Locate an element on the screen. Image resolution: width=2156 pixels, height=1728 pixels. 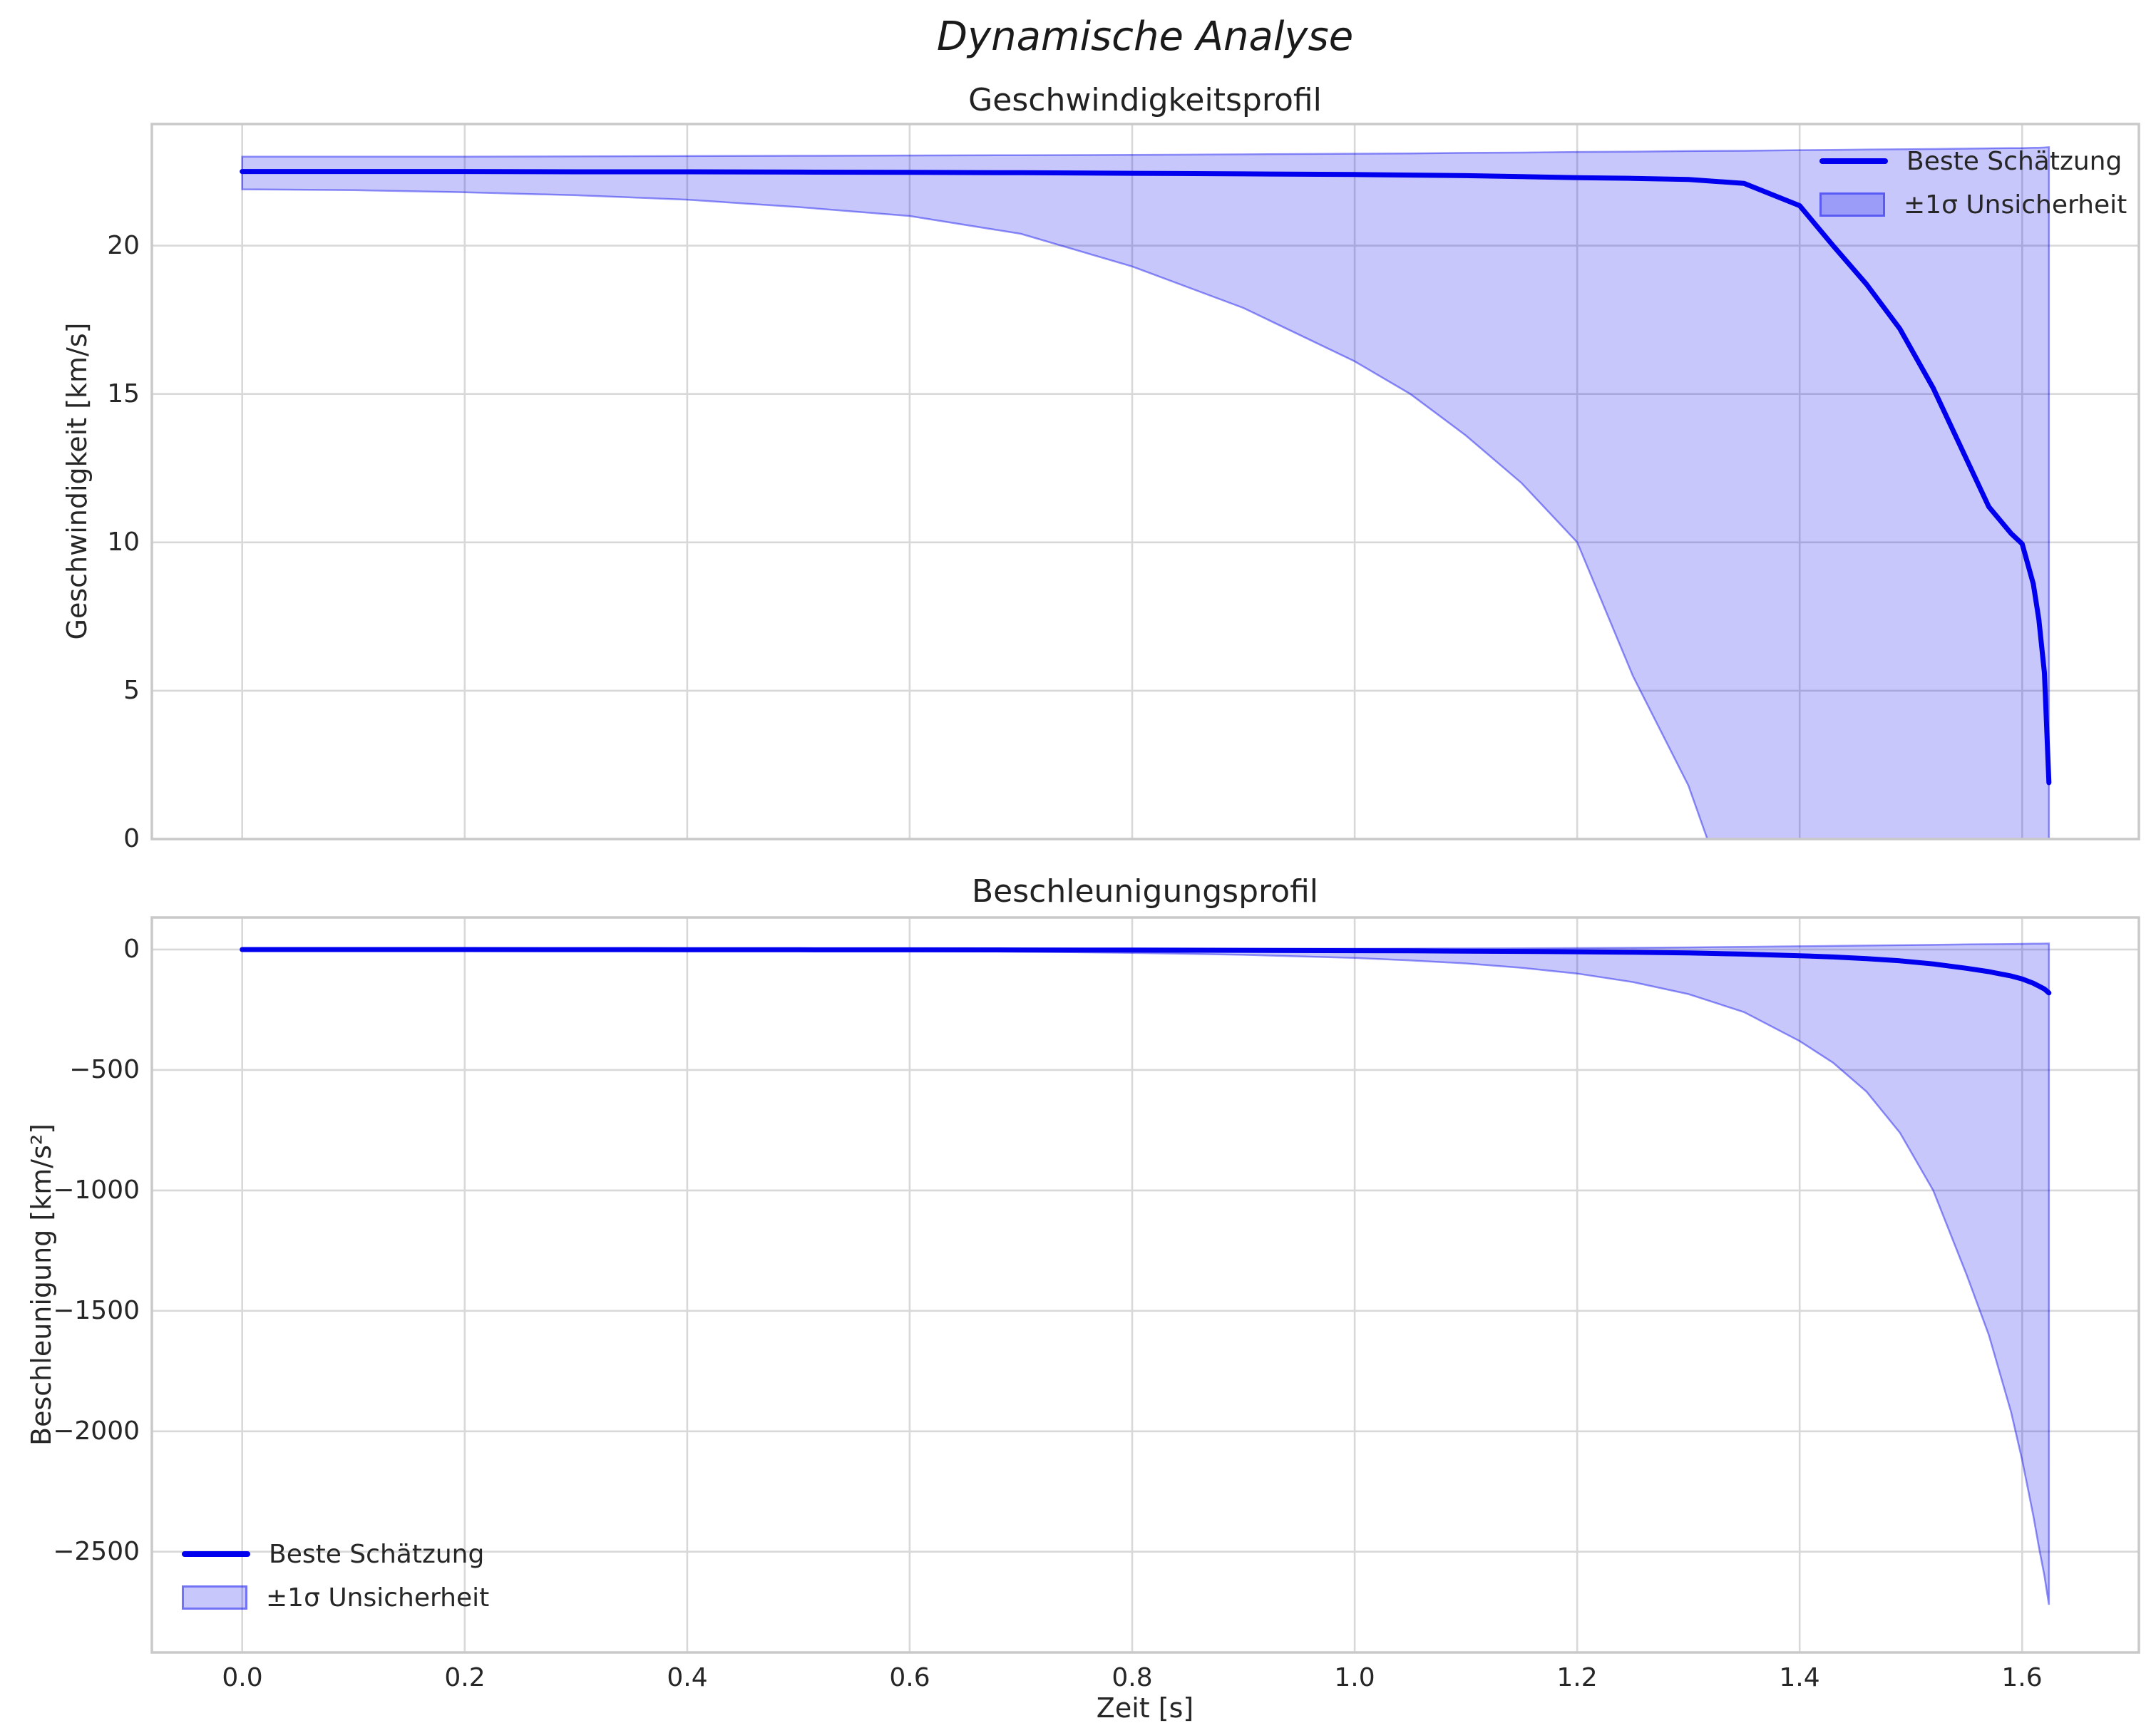
x-tick-label: 0.8 is located at coordinates (1132, 1677).